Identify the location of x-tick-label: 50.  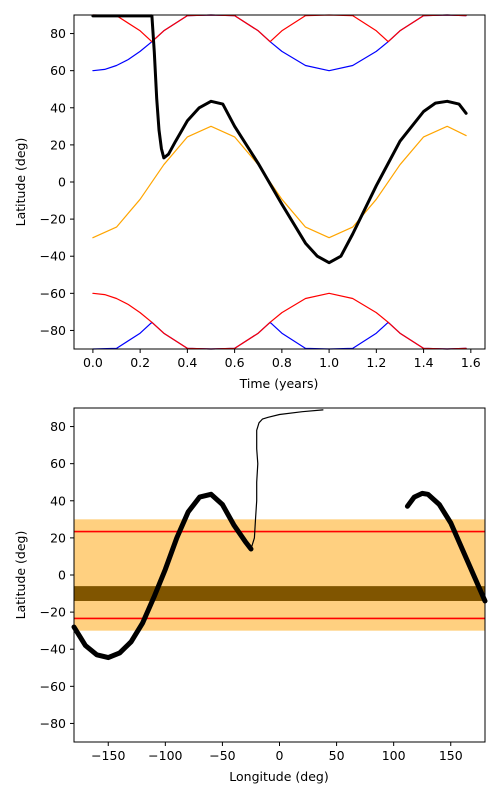
(337, 755).